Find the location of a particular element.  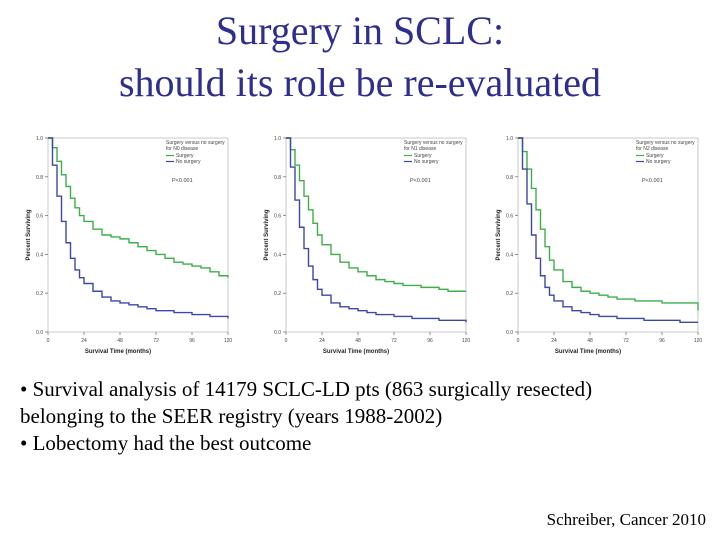

slide-title-line-1: Surgery in SCLC: is located at coordinates (360, 30).